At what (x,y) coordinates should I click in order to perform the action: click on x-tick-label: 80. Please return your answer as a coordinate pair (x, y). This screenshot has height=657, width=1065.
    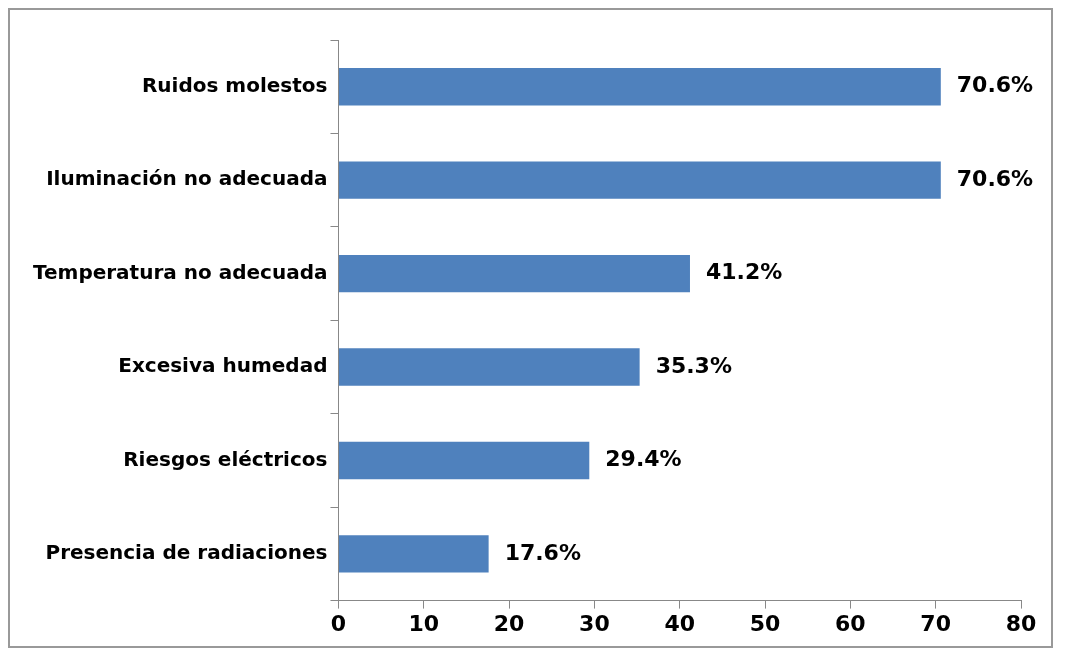
    Looking at the image, I should click on (1021, 623).